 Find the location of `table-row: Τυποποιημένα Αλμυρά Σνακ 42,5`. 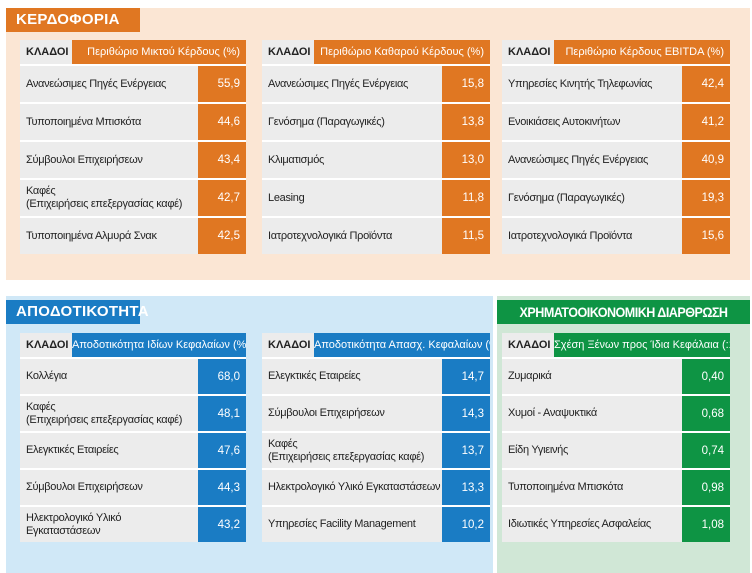

table-row: Τυποποιημένα Αλμυρά Σνακ 42,5 is located at coordinates (133, 236).